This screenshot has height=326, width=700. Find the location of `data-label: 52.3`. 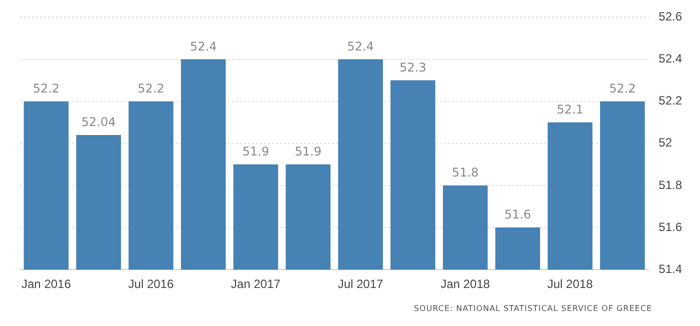

data-label: 52.3 is located at coordinates (413, 67).